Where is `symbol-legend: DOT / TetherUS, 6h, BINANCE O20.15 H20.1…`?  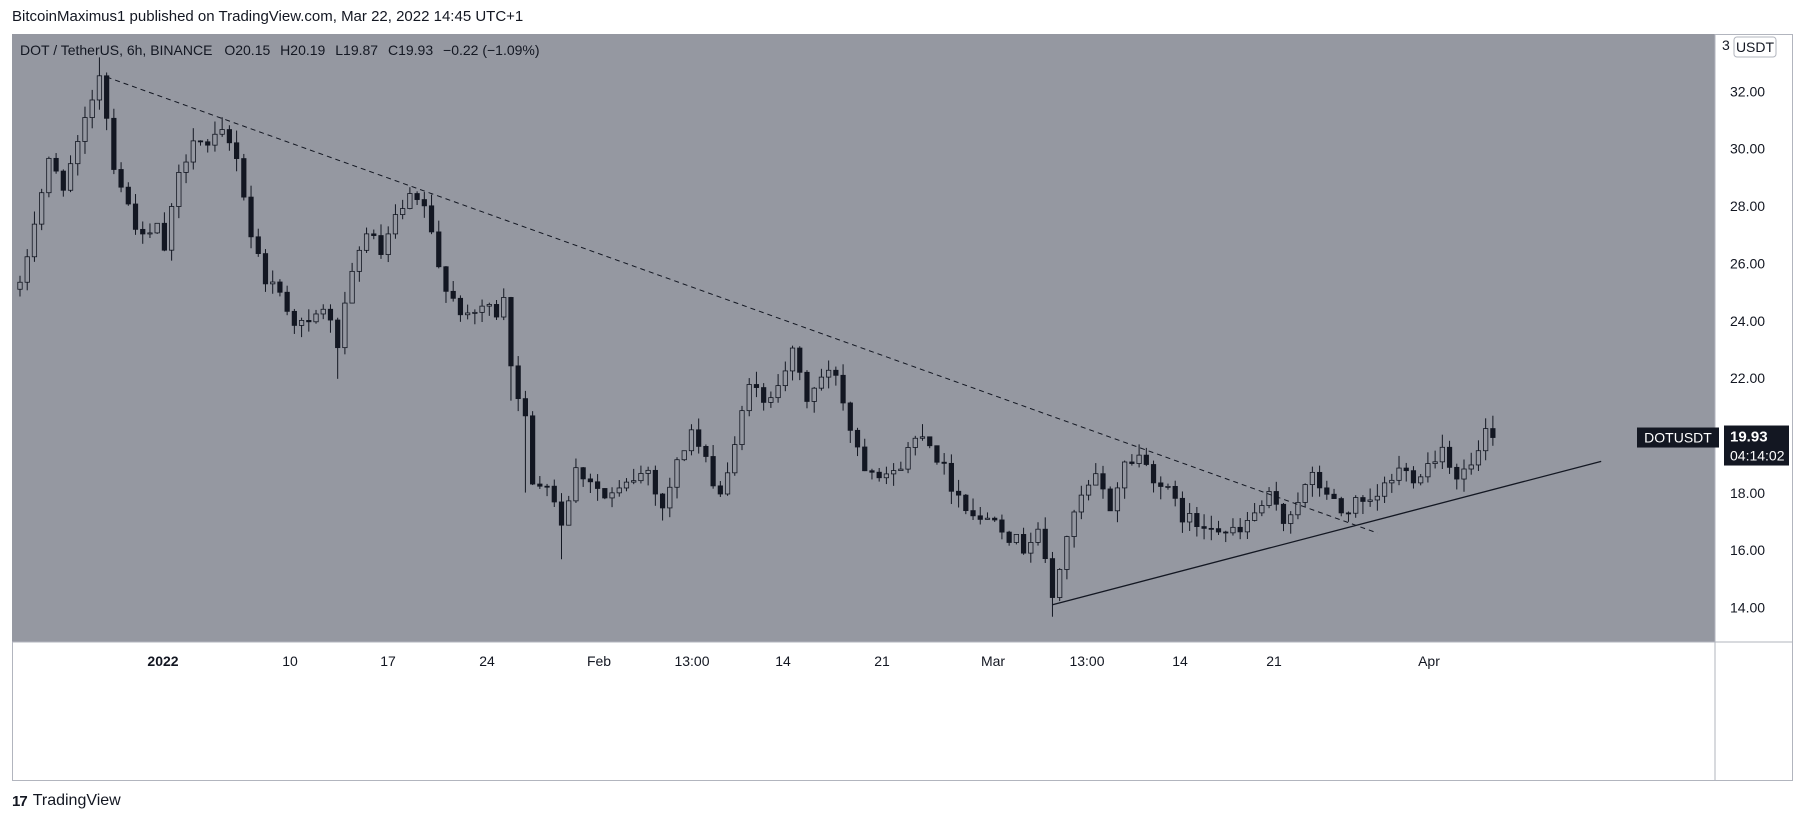
symbol-legend: DOT / TetherUS, 6h, BINANCE O20.15 H20.1… is located at coordinates (280, 50).